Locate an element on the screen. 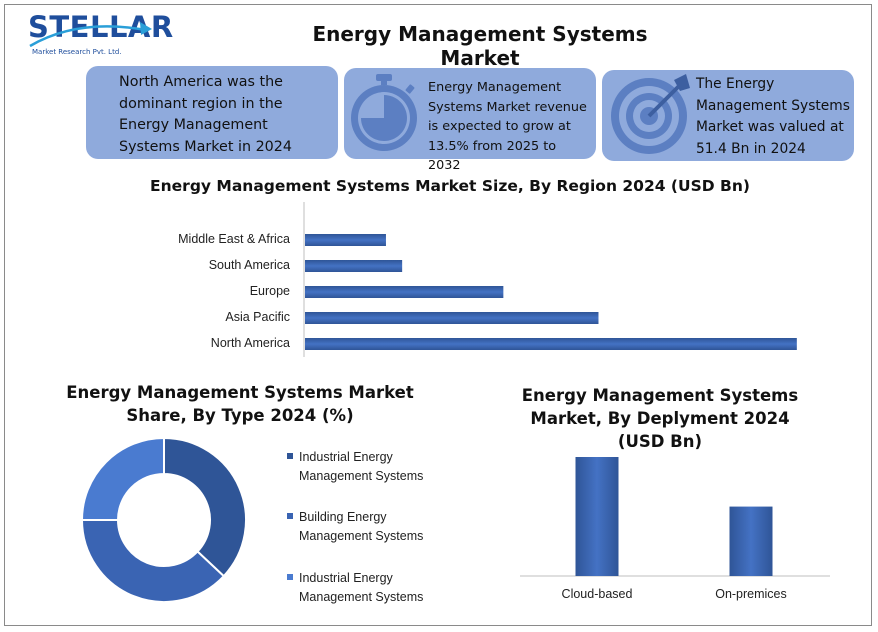  logo-swoosh-icon is located at coordinates (90, 35).